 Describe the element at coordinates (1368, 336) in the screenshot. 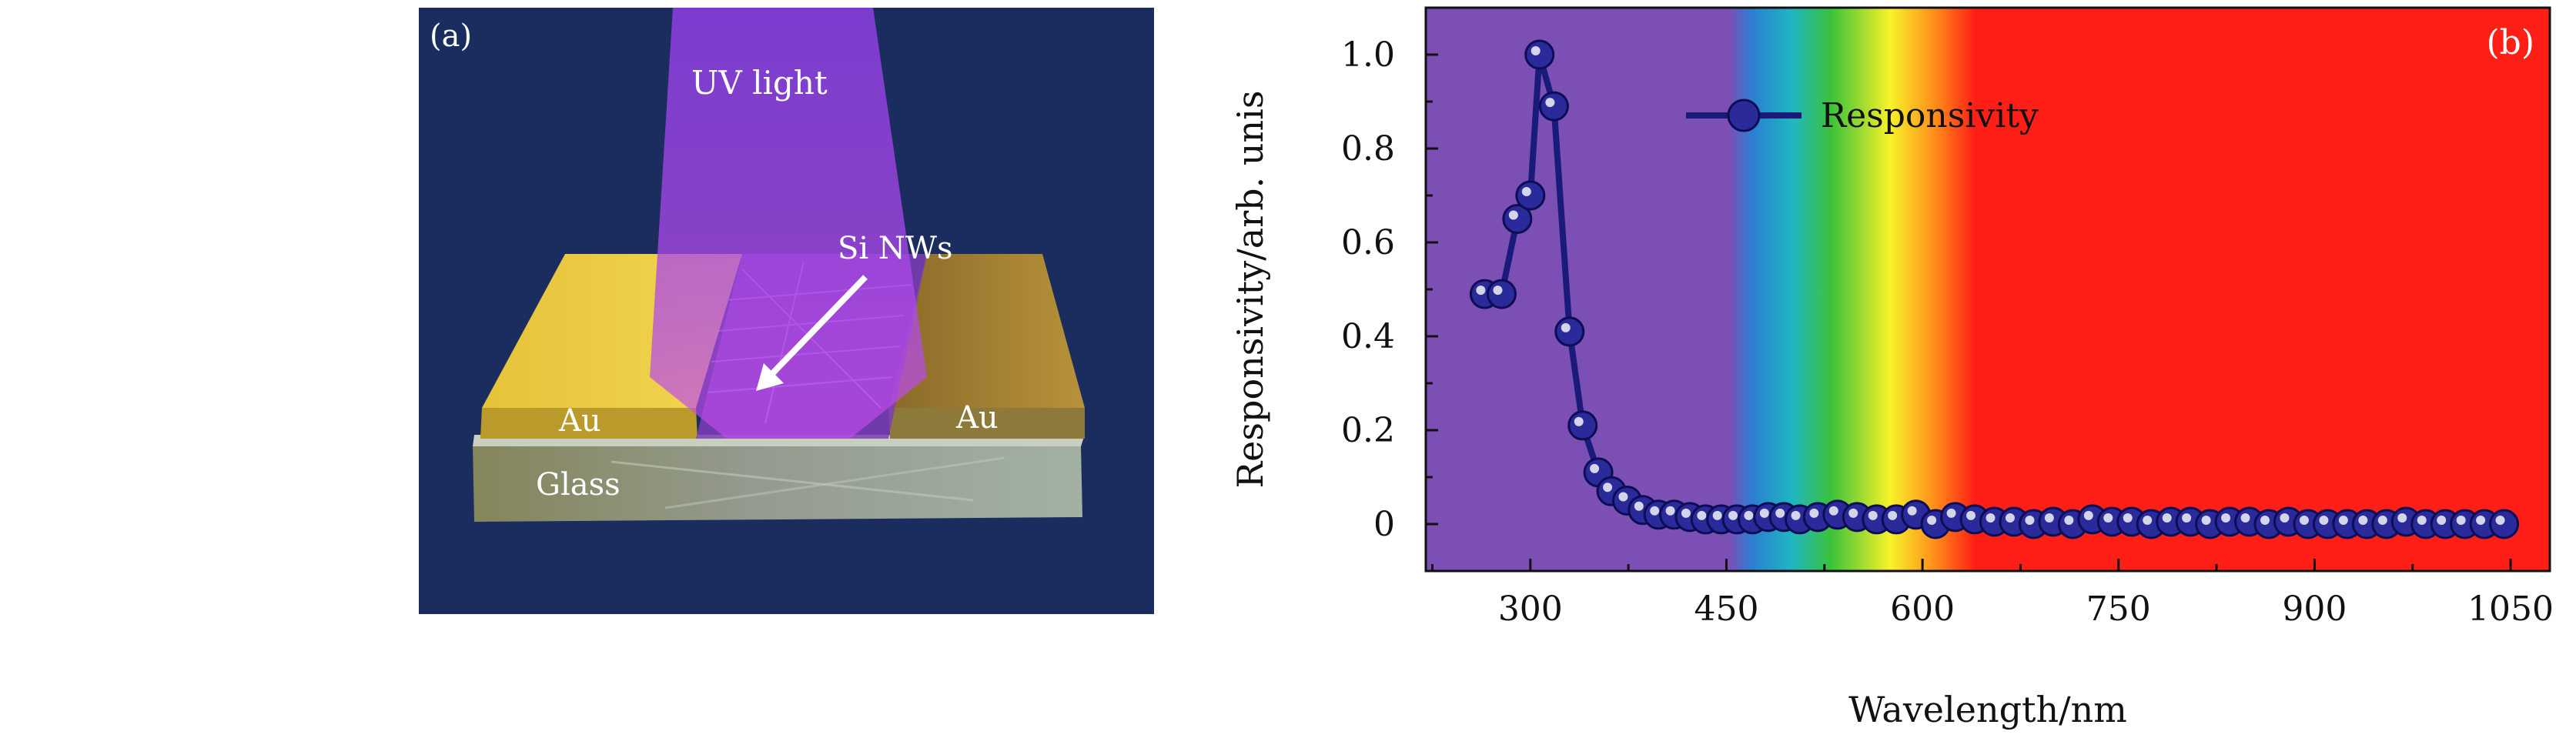

I see `y-tick-label: 0.4` at that location.